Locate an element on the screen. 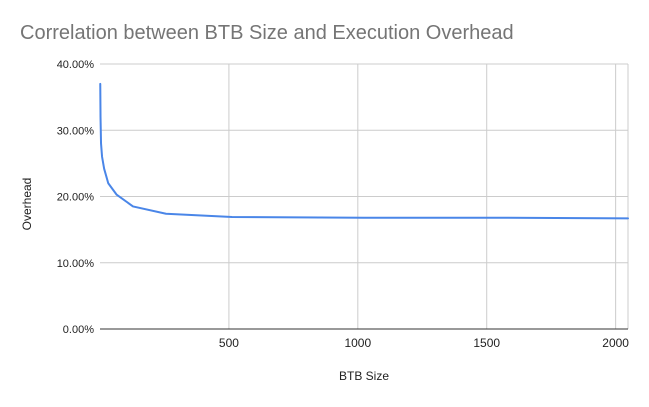 This screenshot has height=407, width=649. x-tick-label: 2000 is located at coordinates (615, 343).